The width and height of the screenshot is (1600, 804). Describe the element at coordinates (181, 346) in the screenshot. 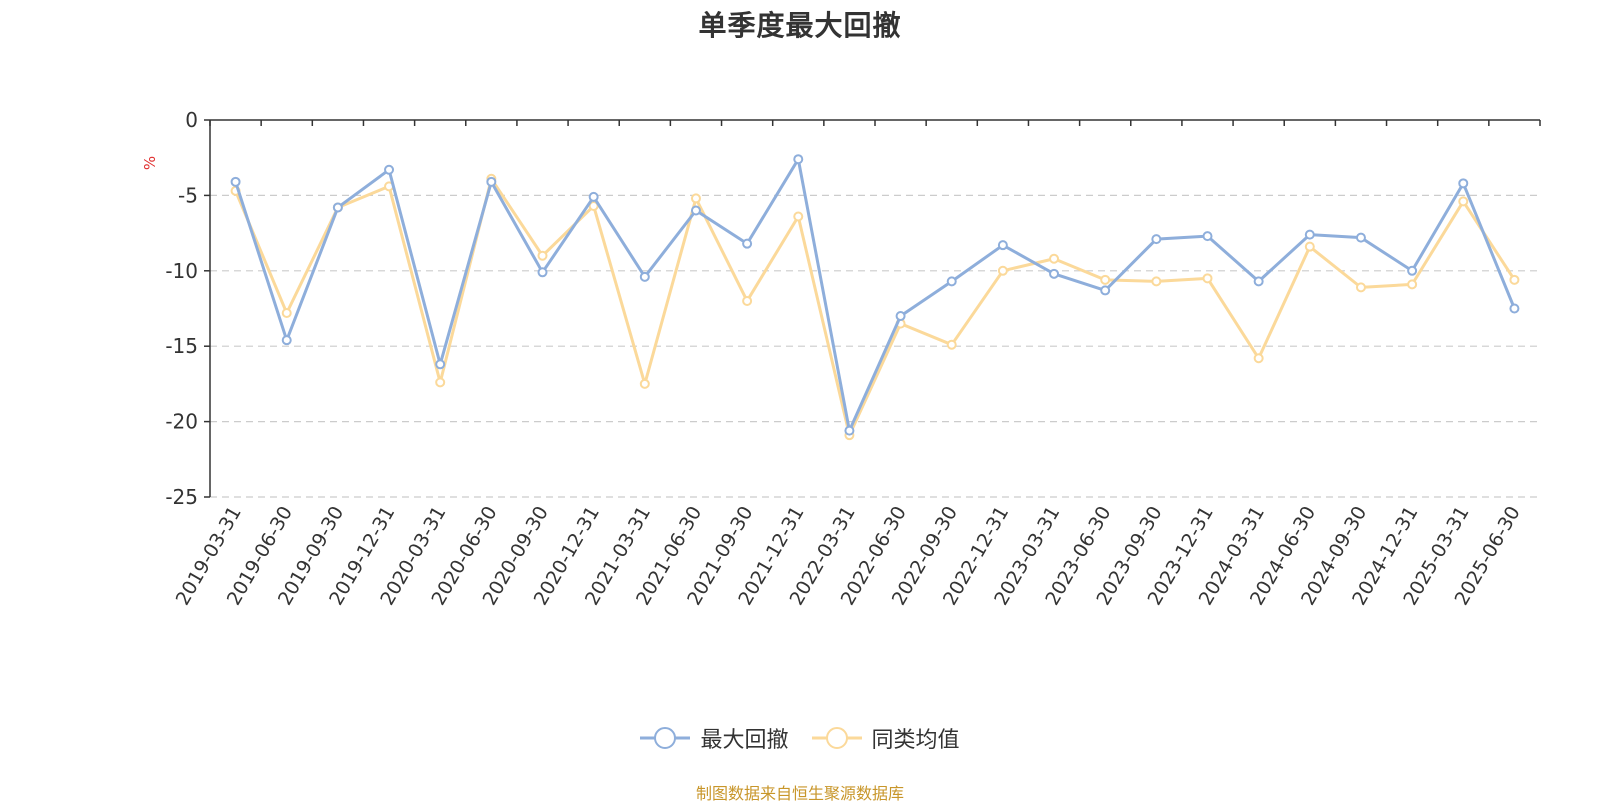

I see `y-tick-label-3: -15` at that location.